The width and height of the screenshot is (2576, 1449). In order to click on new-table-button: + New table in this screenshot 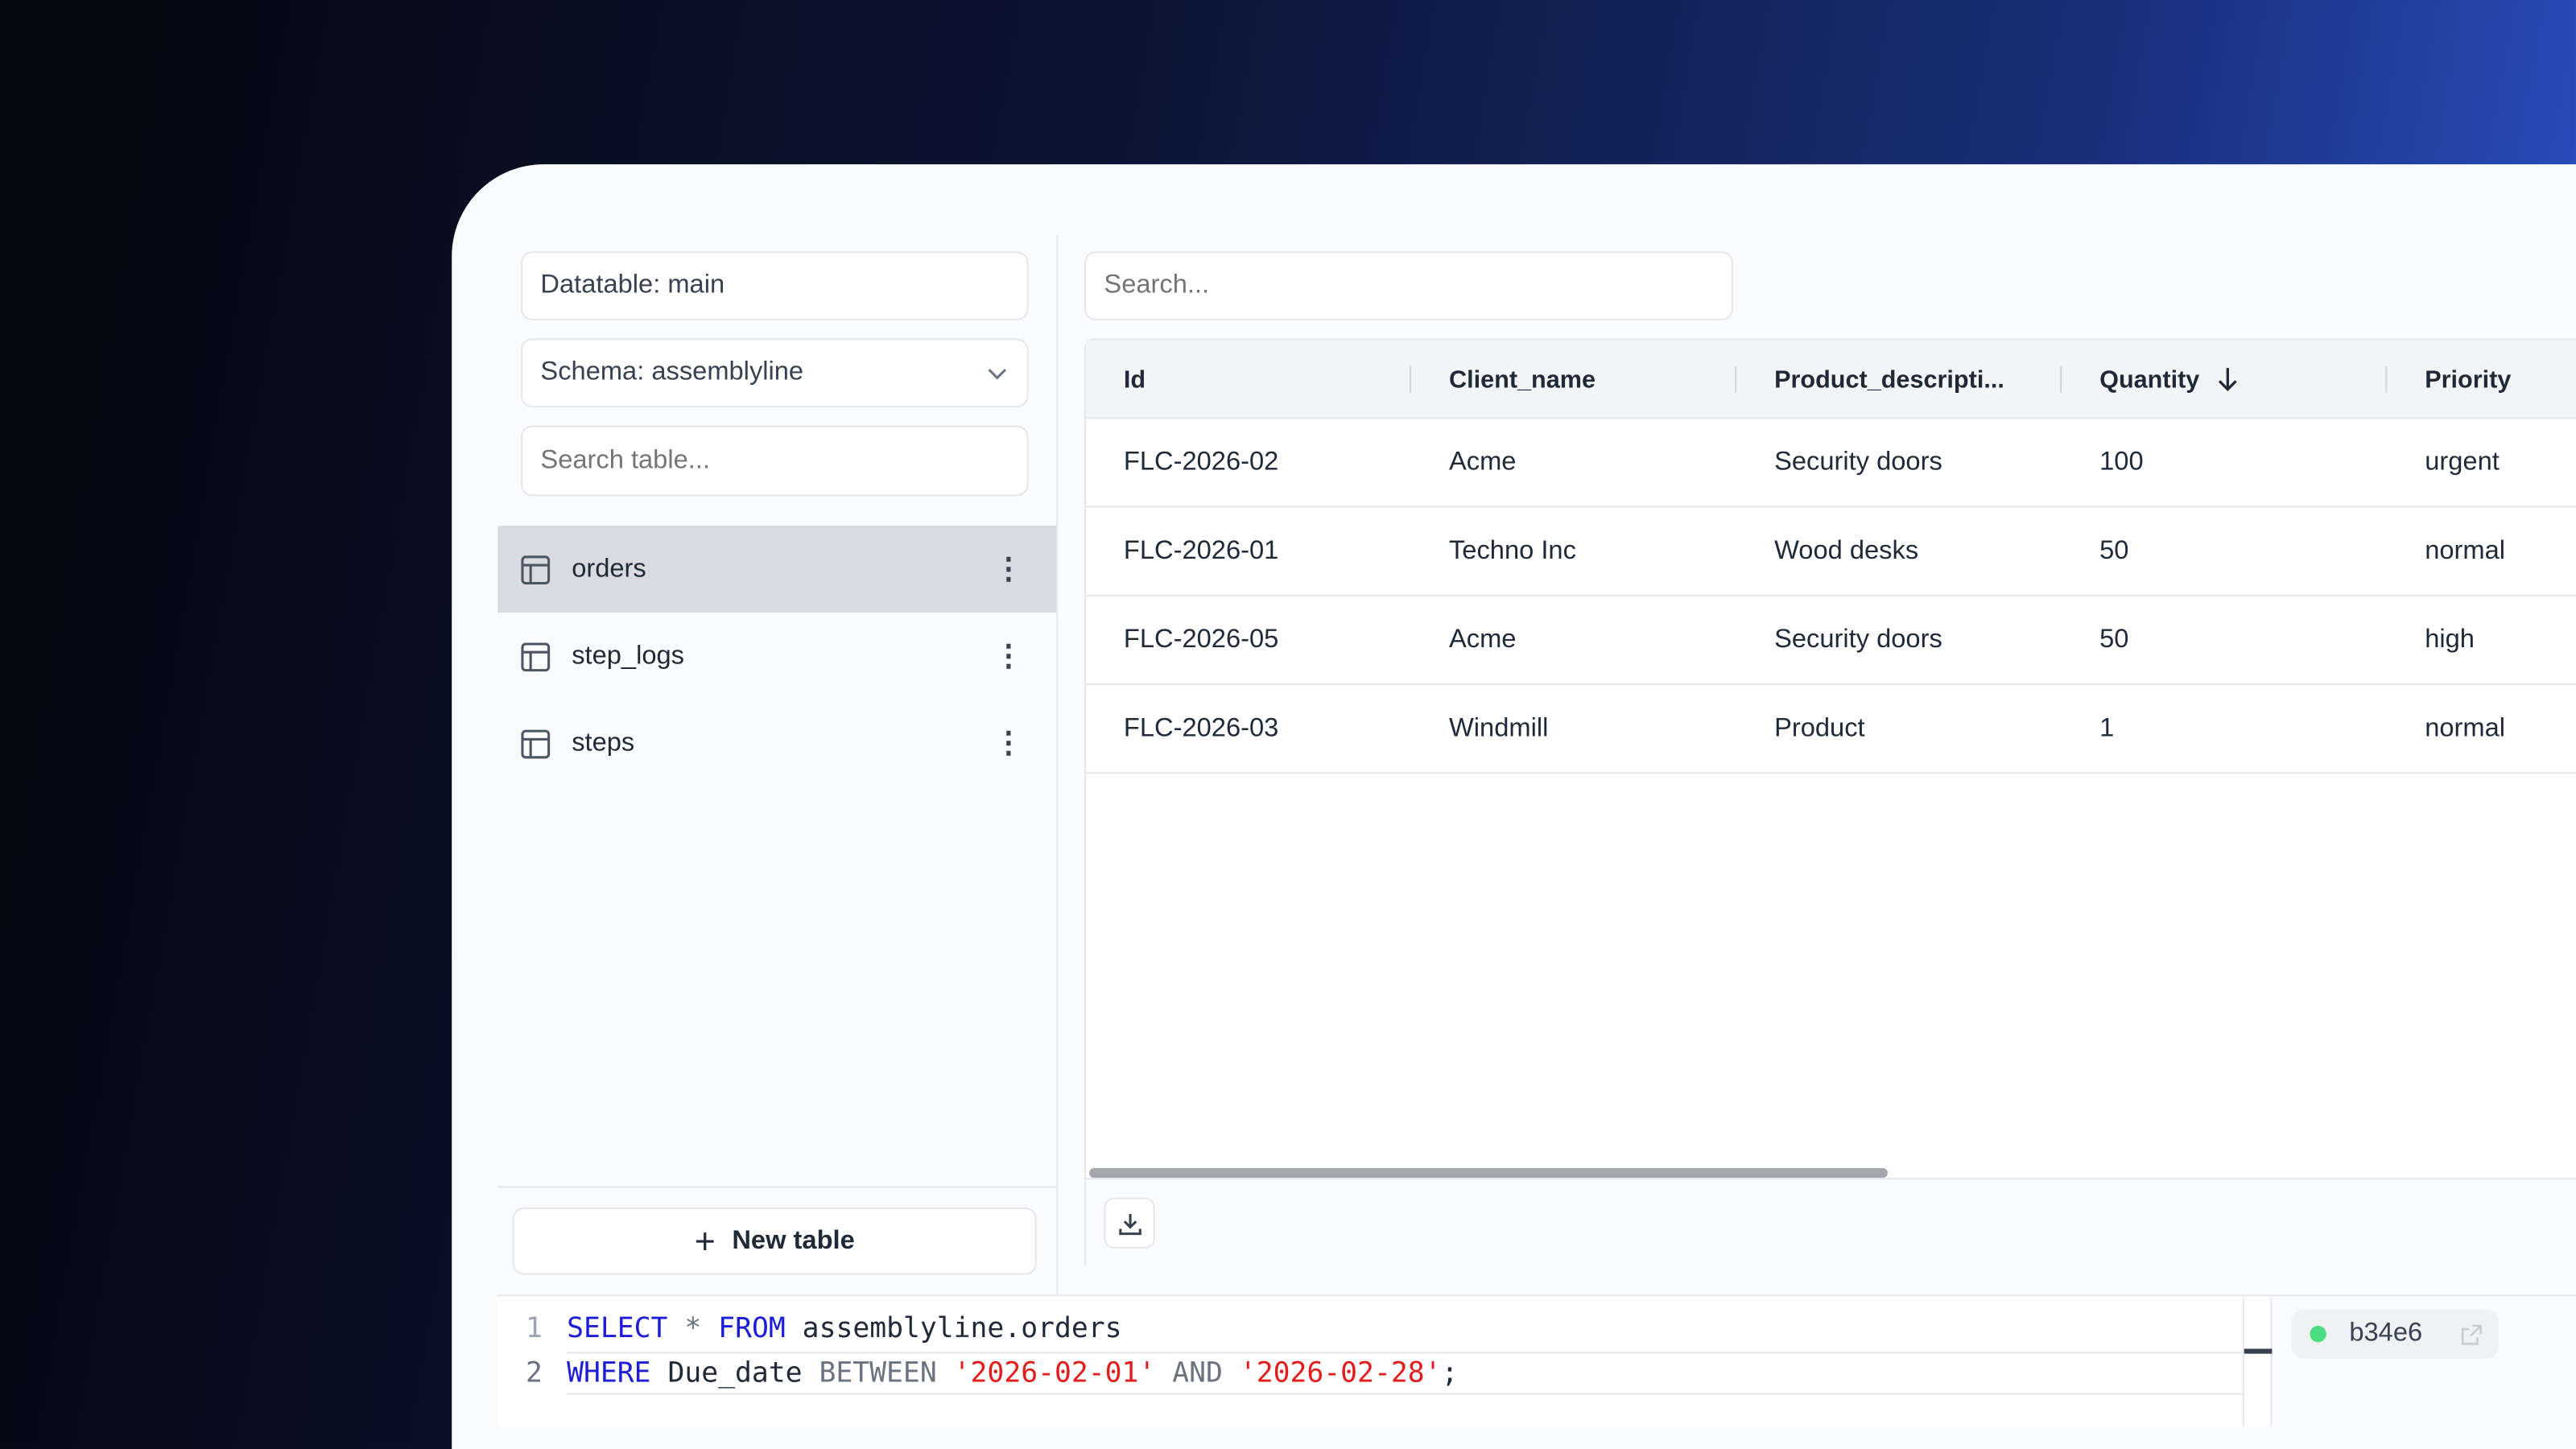, I will do `click(774, 1241)`.